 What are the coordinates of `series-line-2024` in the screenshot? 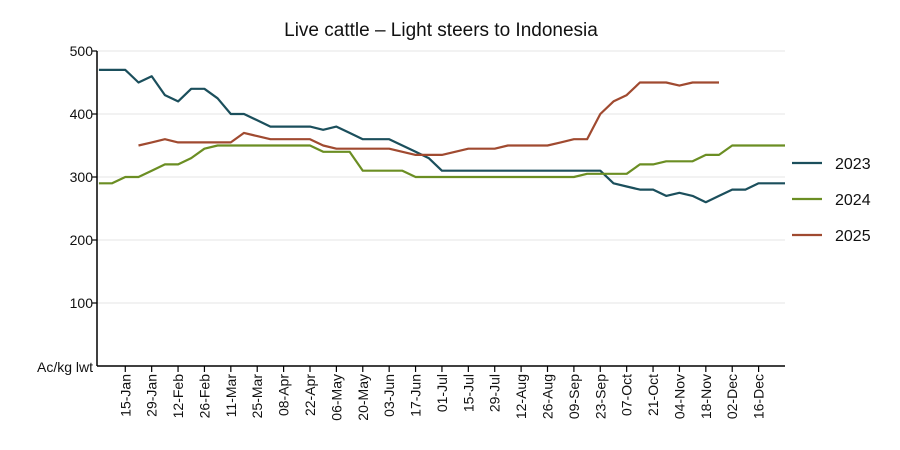 It's located at (441, 164).